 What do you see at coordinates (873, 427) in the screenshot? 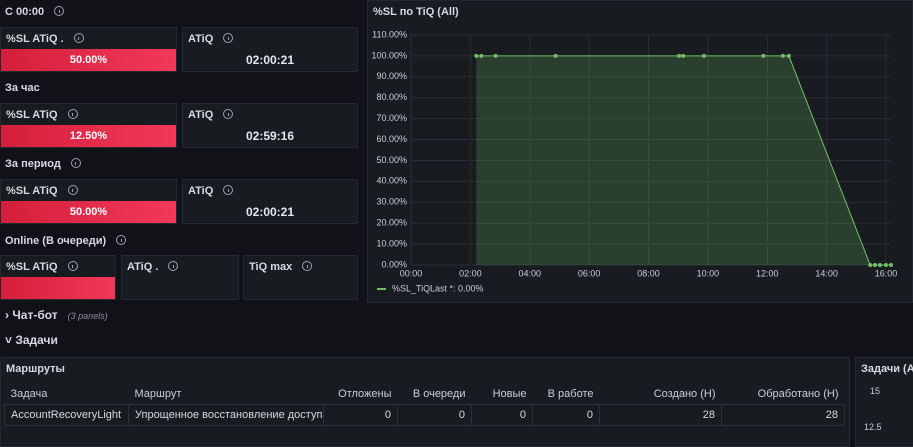
I see `side-tick: 12.5` at bounding box center [873, 427].